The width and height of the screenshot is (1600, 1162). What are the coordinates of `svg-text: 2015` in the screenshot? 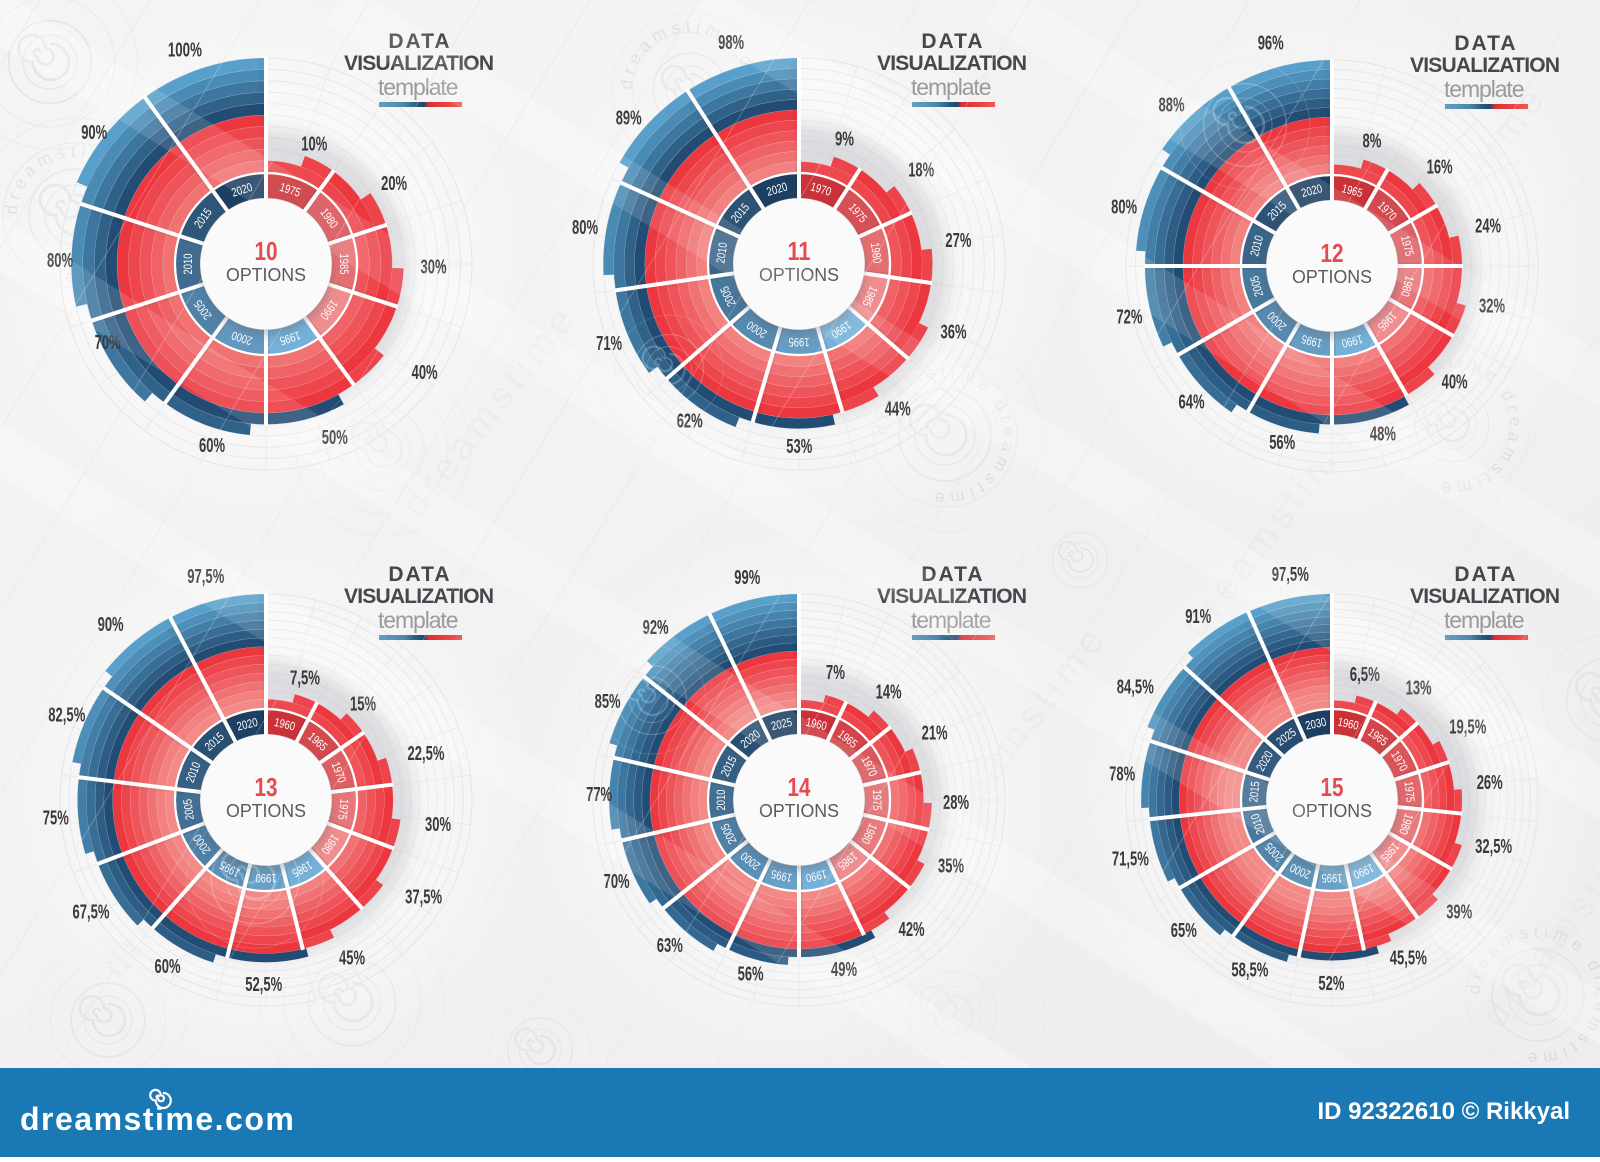 It's located at (1254, 791).